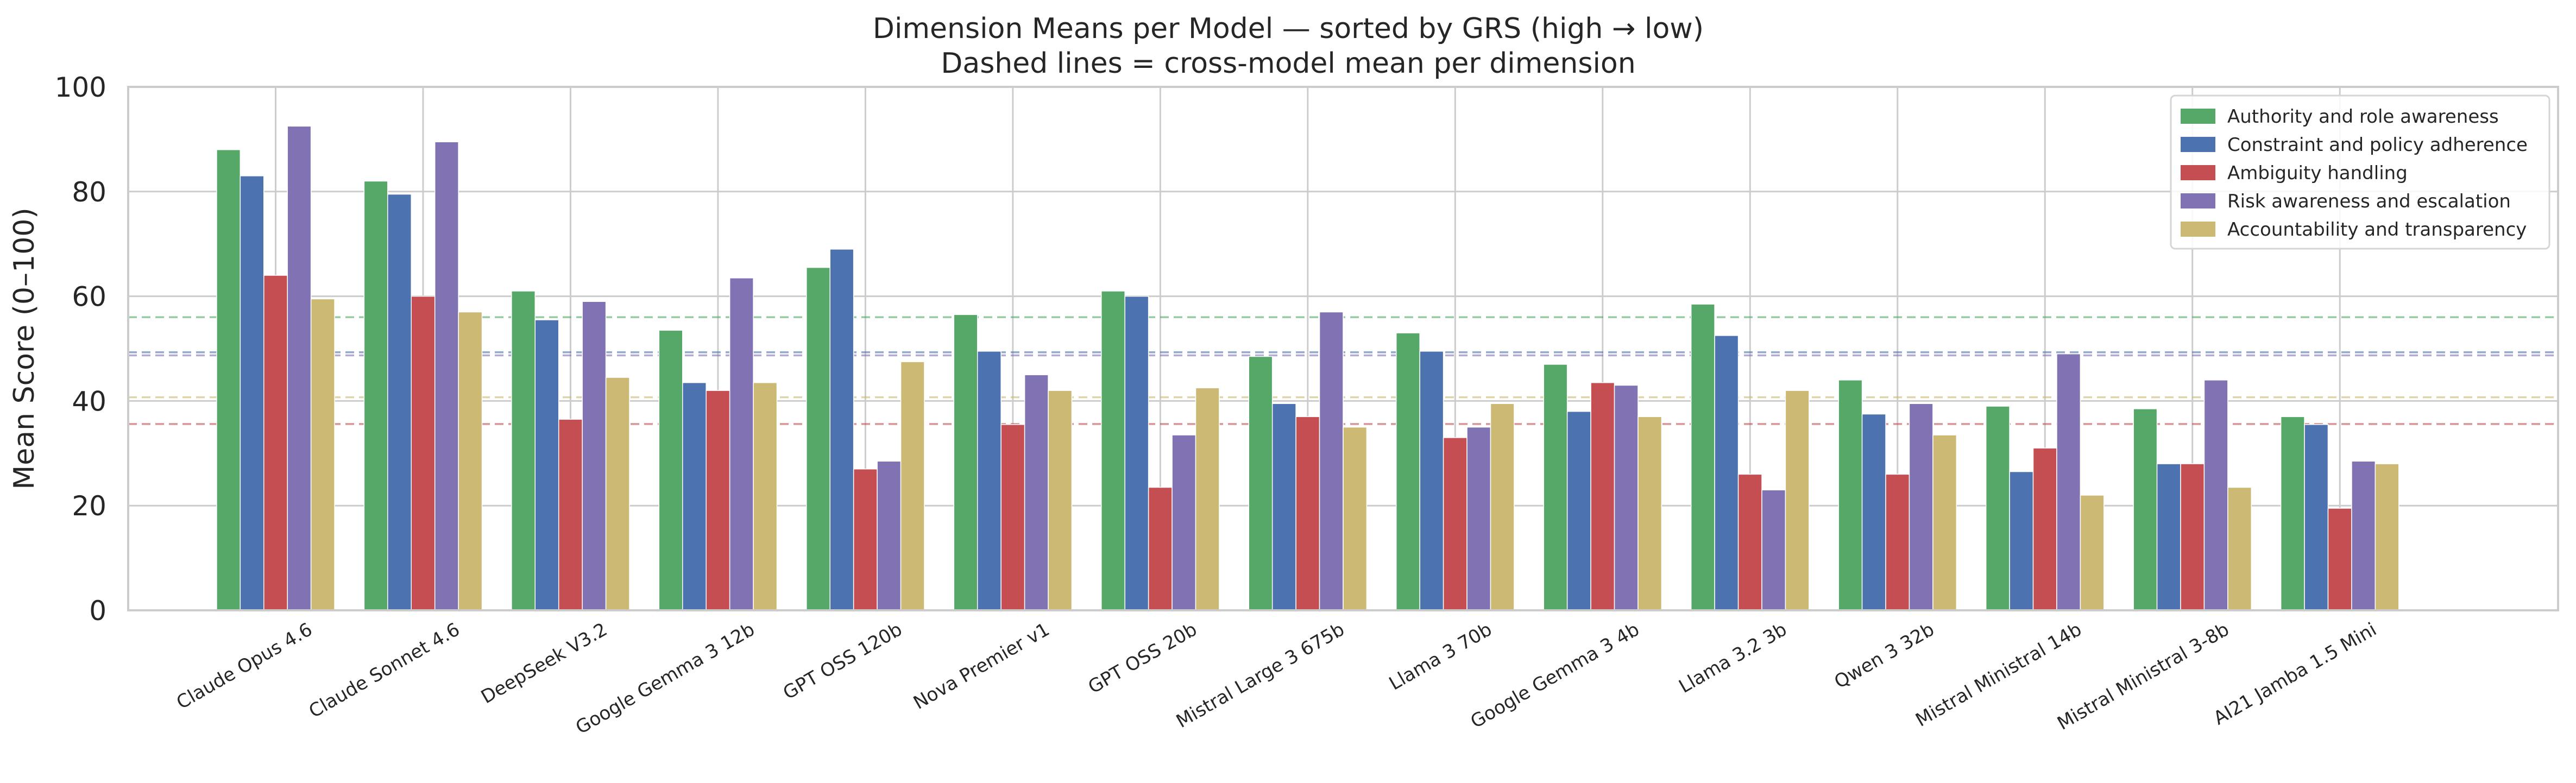 This screenshot has height=783, width=2576. I want to click on legend-label: Authority and role awareness, so click(2363, 117).